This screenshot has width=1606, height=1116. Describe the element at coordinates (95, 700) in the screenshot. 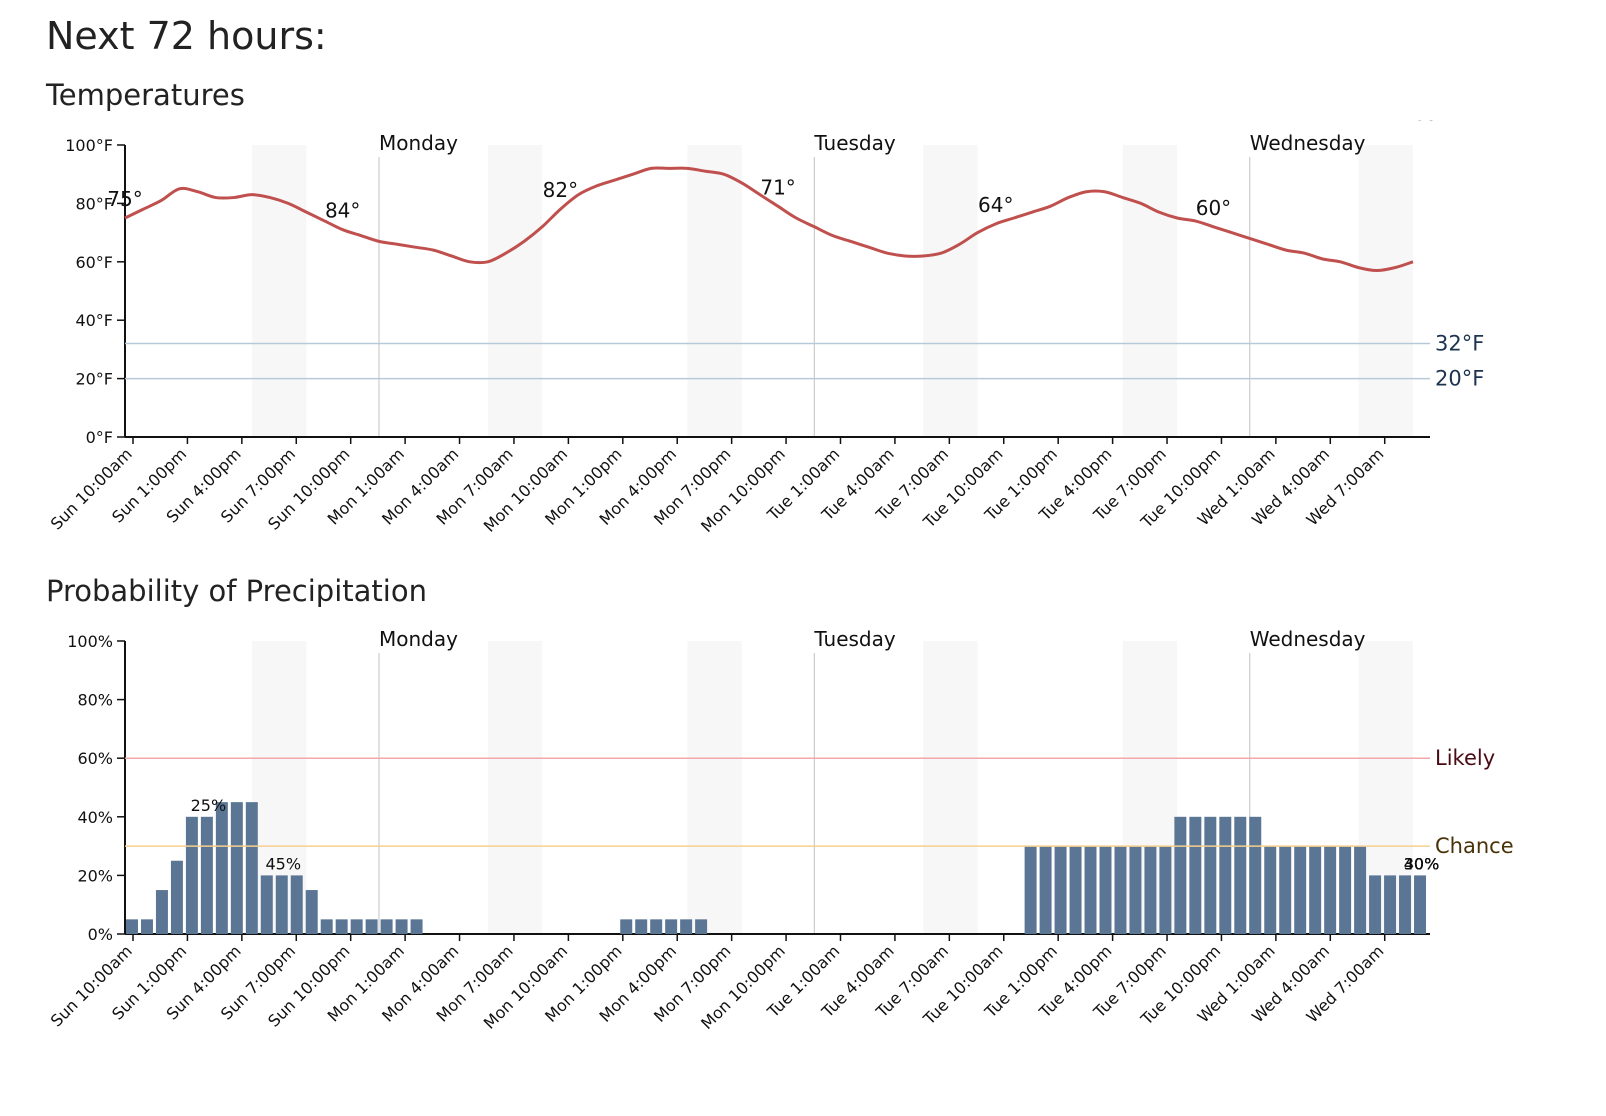

I see `y-tick-label: 80%` at that location.